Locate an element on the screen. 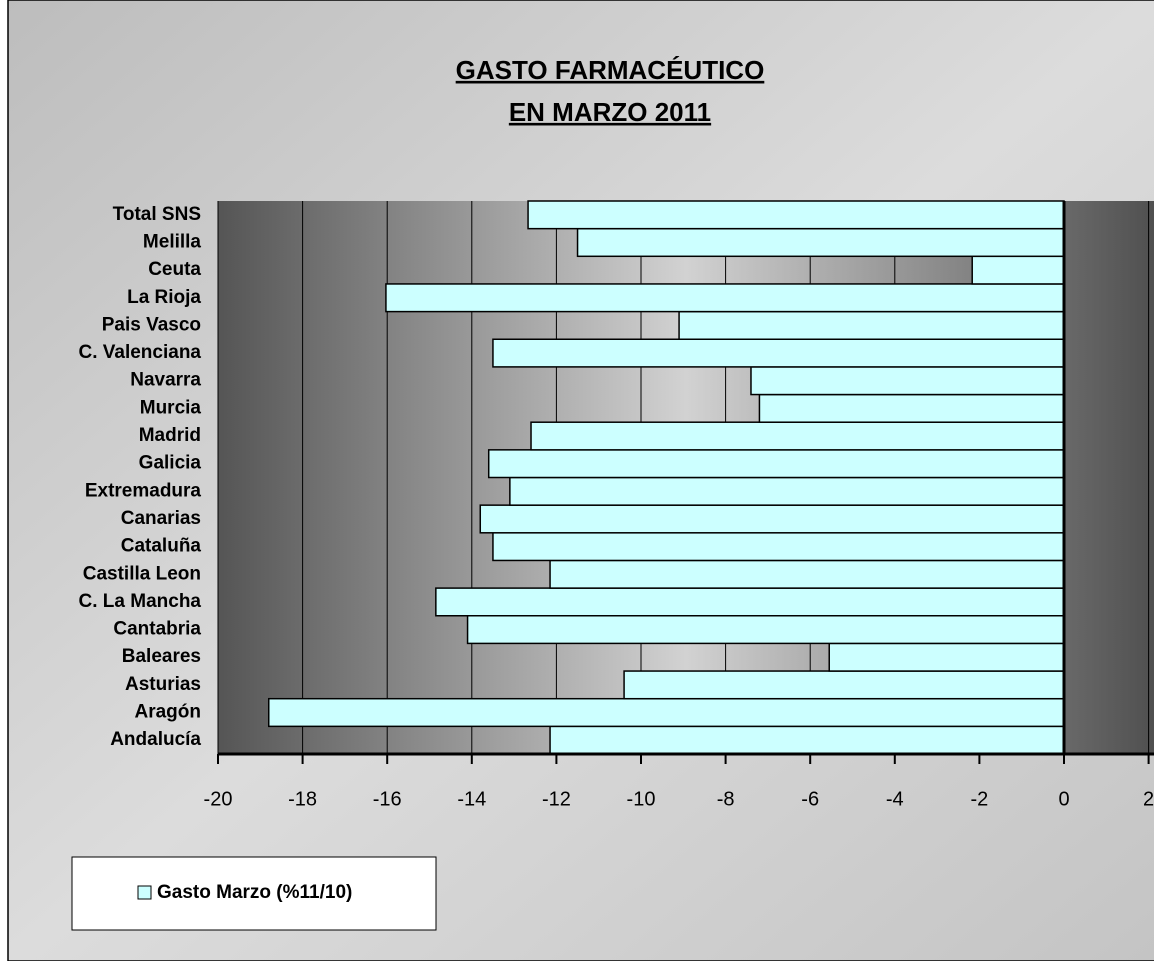 The width and height of the screenshot is (1154, 961). x-tick-label: 2 is located at coordinates (1148, 799).